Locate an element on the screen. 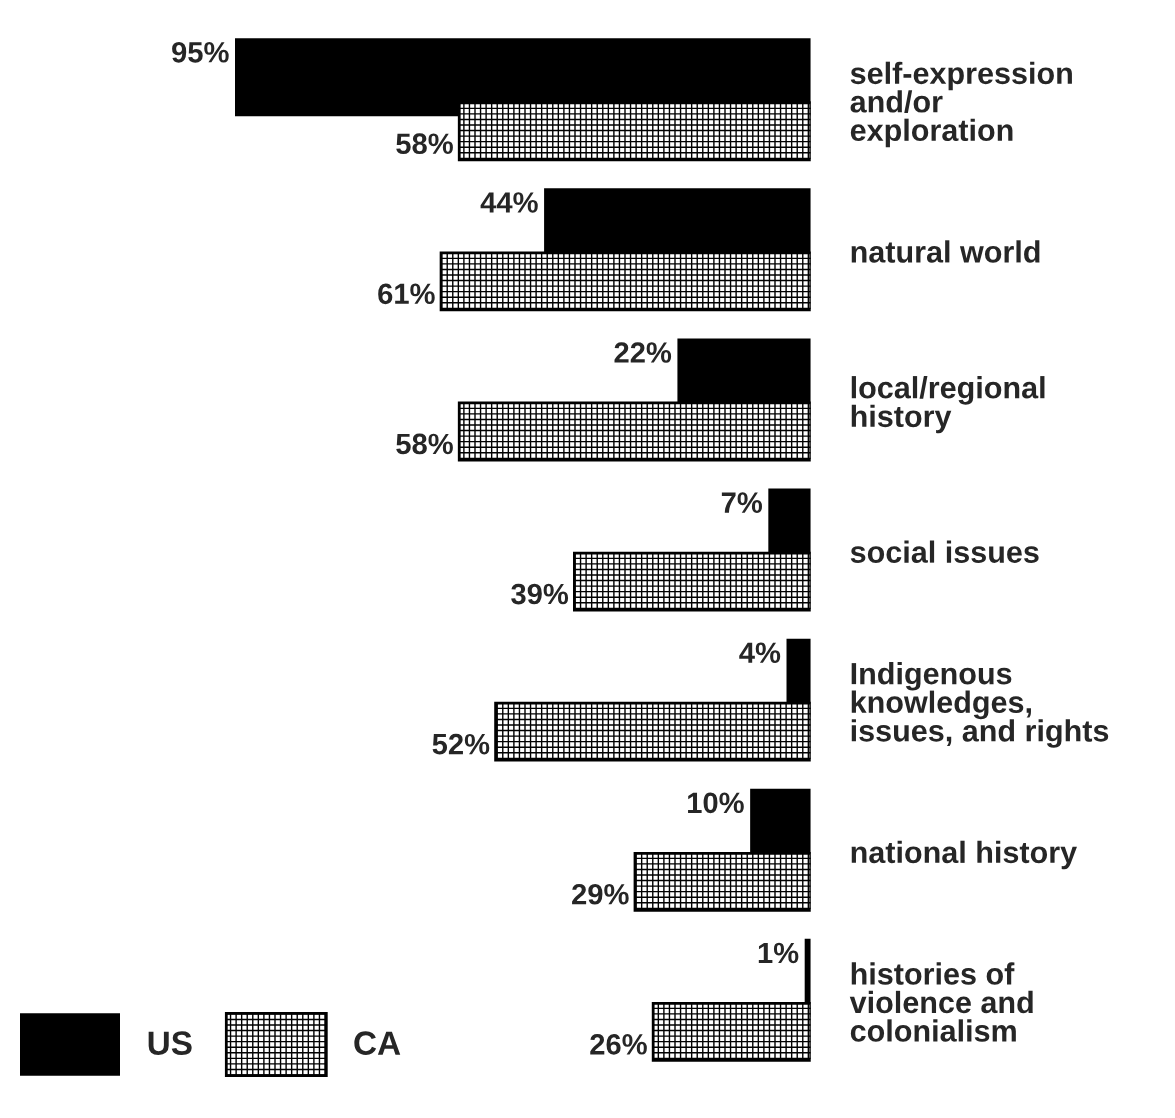 This screenshot has height=1118, width=1175. data-label: 26% is located at coordinates (618, 1044).